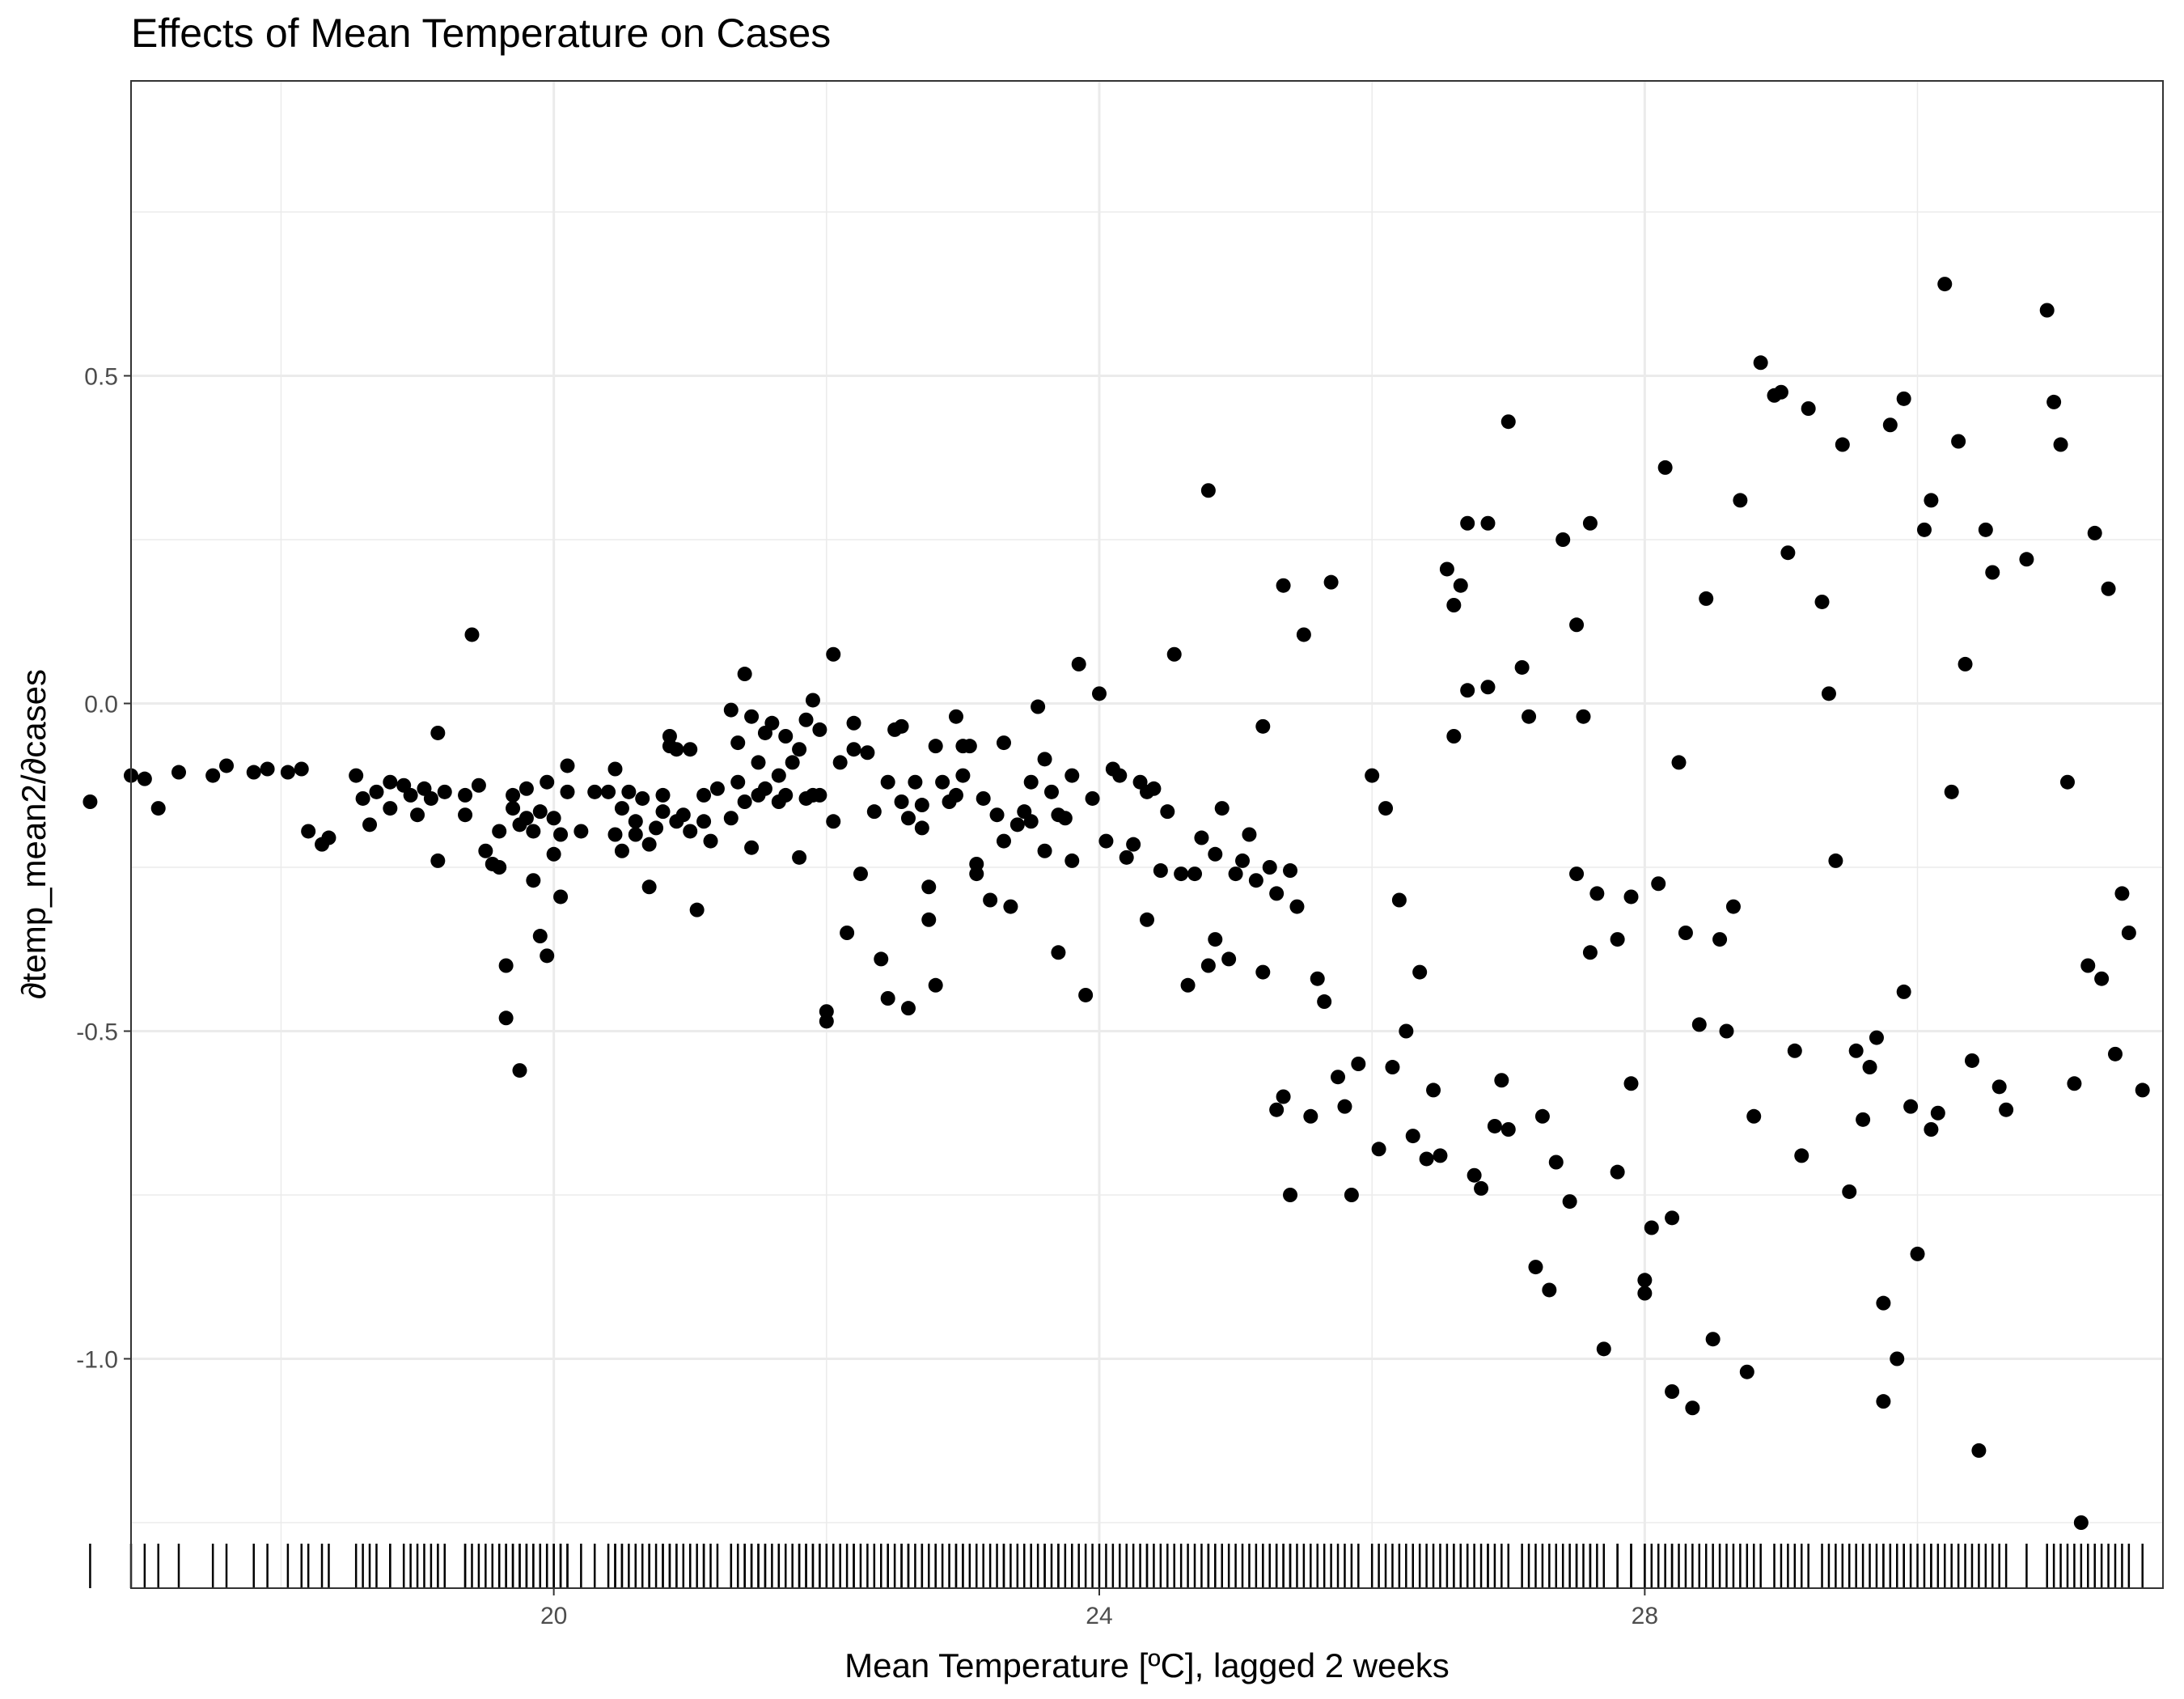 This screenshot has height=1699, width=2184. What do you see at coordinates (34, 834) in the screenshot?
I see `y-axis-title: ∂temp_mean2/∂cases` at bounding box center [34, 834].